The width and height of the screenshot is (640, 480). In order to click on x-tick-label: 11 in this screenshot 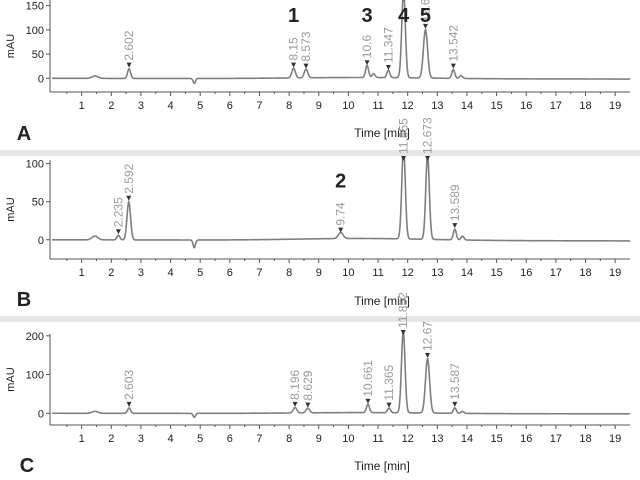, I will do `click(377, 273)`.